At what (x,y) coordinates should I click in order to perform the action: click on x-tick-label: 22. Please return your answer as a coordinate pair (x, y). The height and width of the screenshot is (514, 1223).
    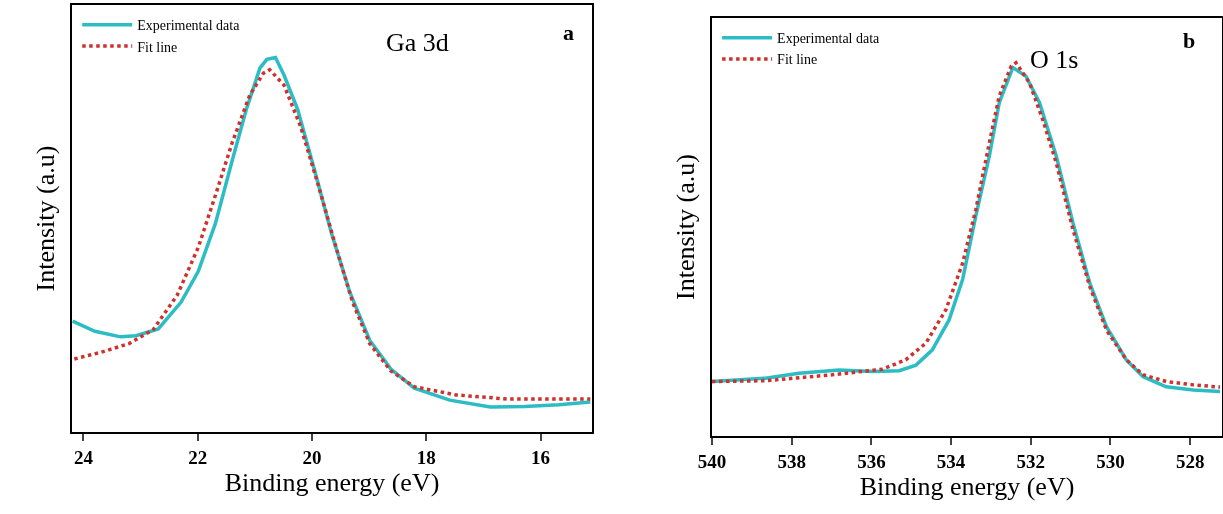
    Looking at the image, I should click on (198, 457).